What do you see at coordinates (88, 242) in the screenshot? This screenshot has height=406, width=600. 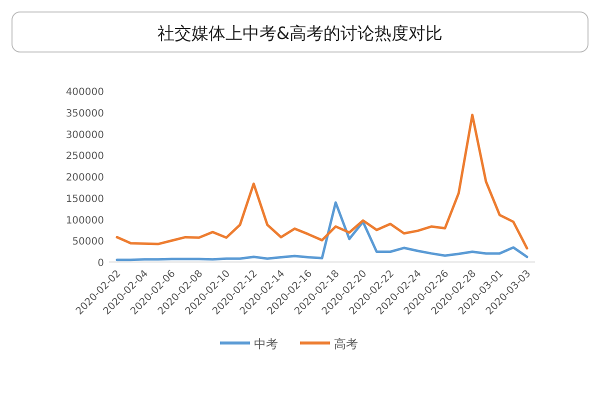 I see `y-tick-label: 50000` at bounding box center [88, 242].